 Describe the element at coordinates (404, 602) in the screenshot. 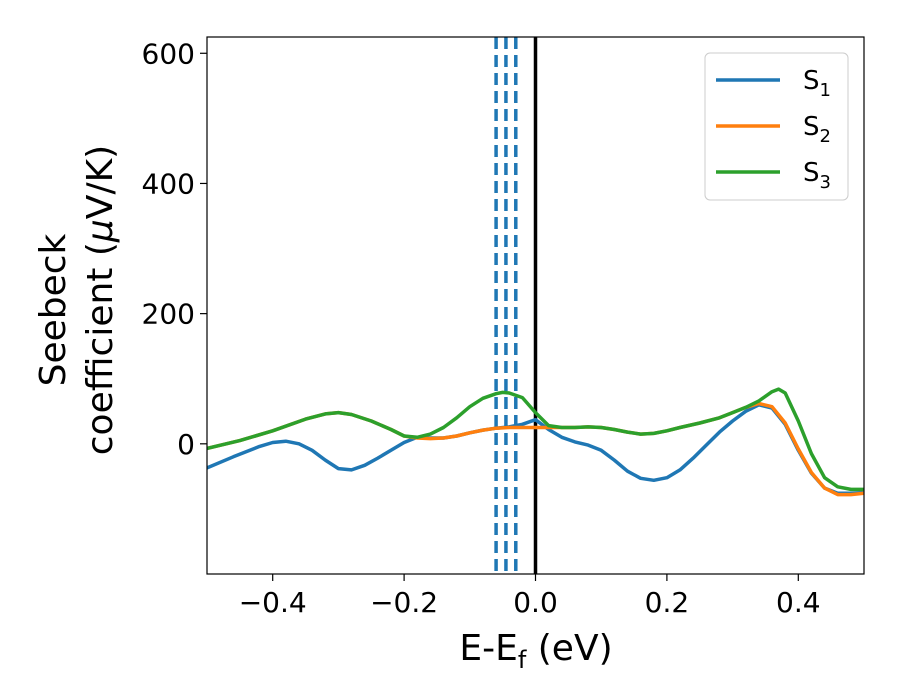

I see `x-tick-label: −0.2` at that location.